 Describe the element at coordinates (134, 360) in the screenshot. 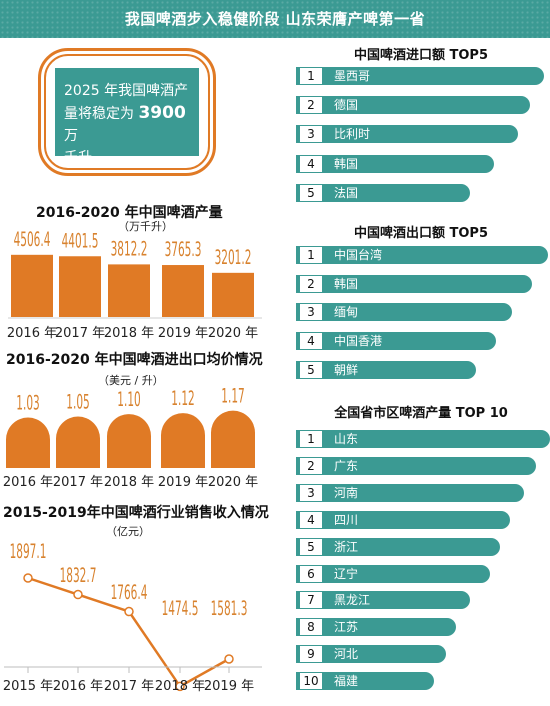

I see `price-chart-title: 2016-2020 年中国啤酒进出口均价情况` at that location.